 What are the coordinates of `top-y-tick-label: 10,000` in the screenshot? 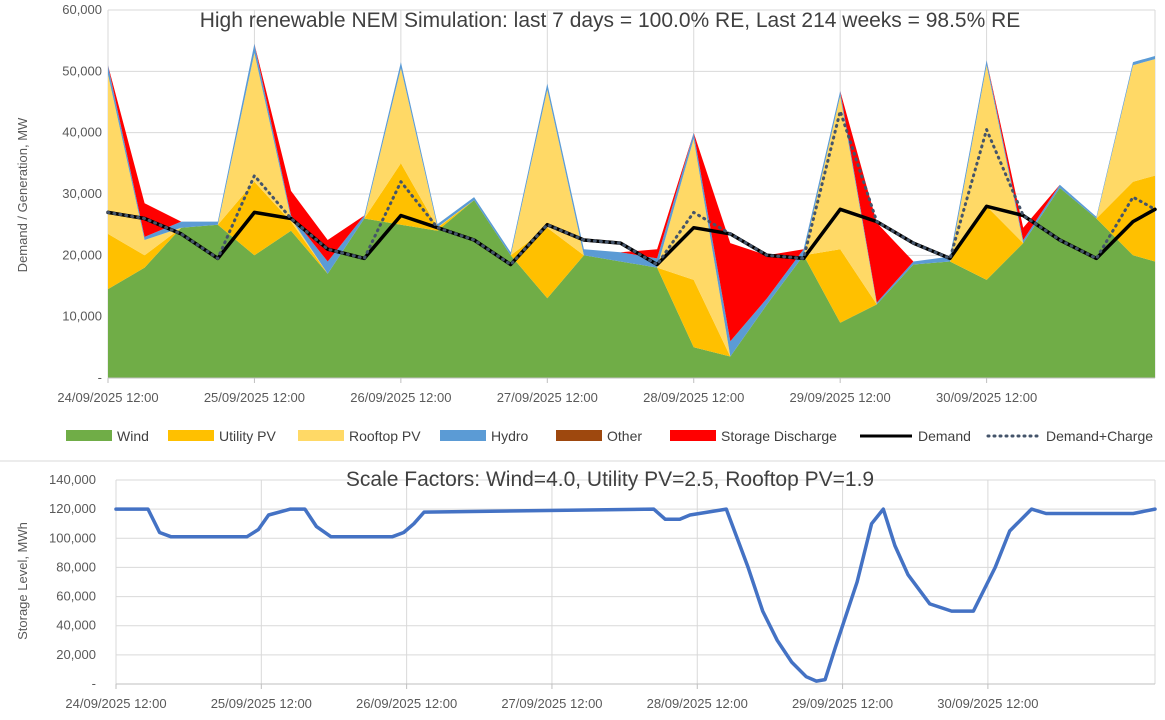 It's located at (82, 316).